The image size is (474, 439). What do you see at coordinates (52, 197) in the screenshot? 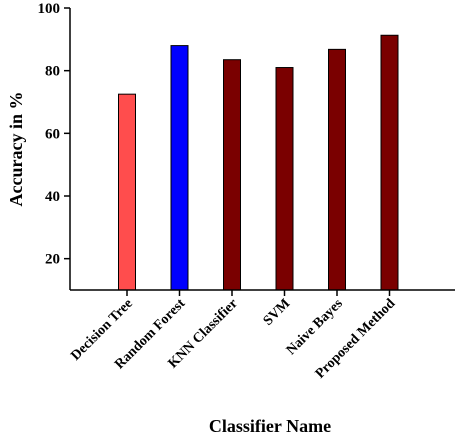
I see `y-tick-label: 40` at bounding box center [52, 197].